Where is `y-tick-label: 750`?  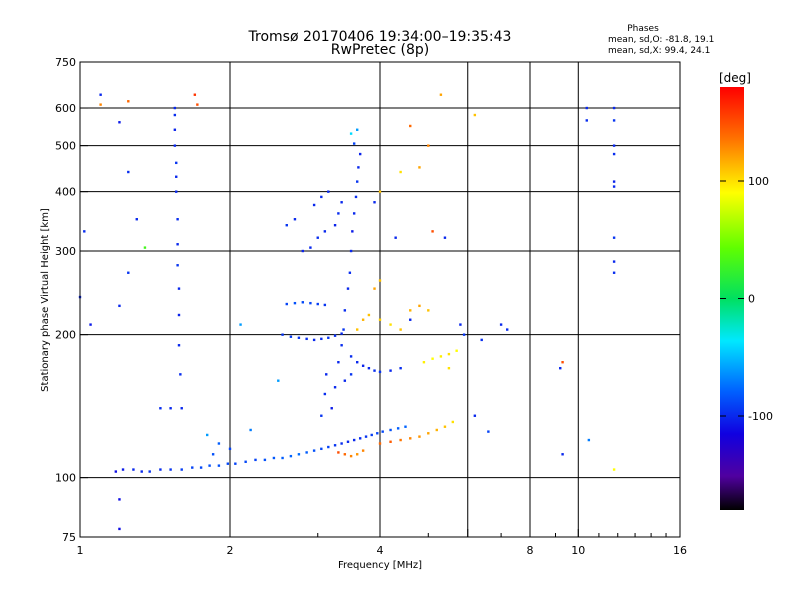 y-tick-label: 750 is located at coordinates (65, 62).